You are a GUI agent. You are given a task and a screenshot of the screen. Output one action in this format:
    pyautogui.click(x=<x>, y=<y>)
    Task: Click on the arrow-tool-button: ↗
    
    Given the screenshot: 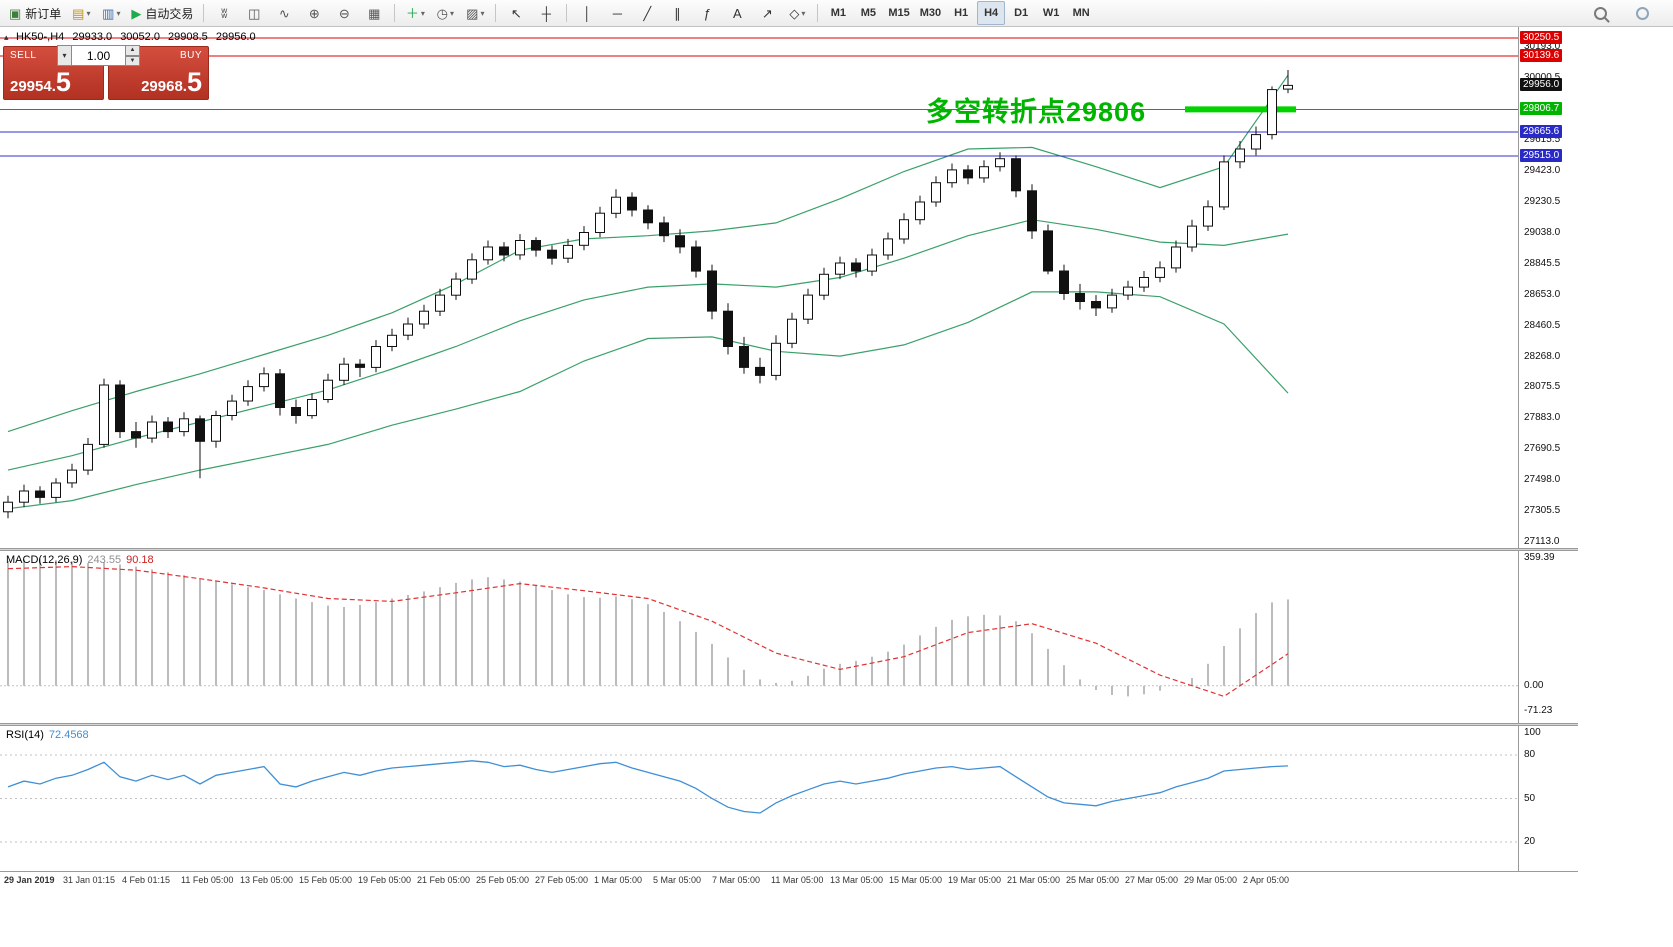 What is the action you would take?
    pyautogui.click(x=767, y=13)
    